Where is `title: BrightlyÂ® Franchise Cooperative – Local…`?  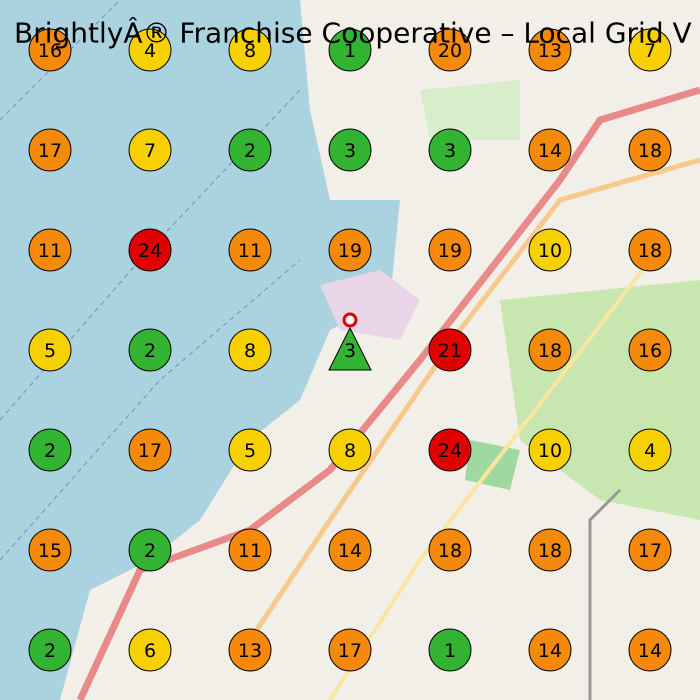
title: BrightlyÂ® Franchise Cooperative – Local… is located at coordinates (353, 33).